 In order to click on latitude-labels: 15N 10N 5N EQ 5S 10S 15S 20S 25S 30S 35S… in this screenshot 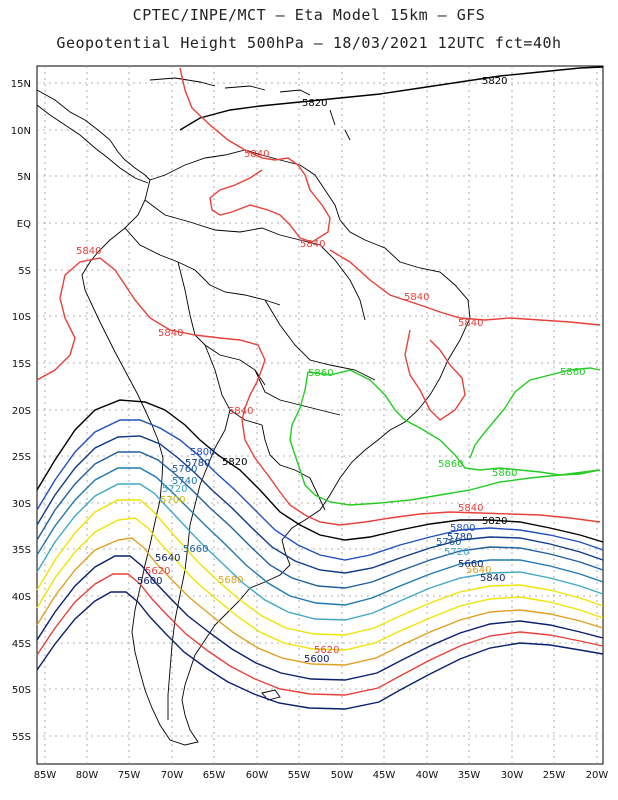, I will do `click(21, 411)`.